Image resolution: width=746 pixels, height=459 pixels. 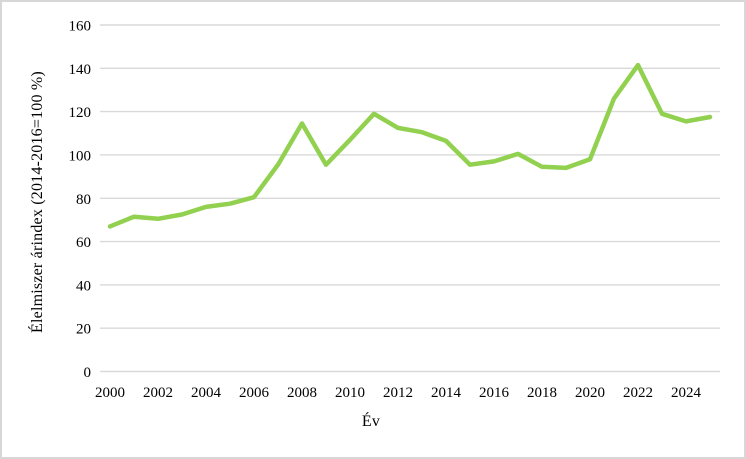 I want to click on y-axis-title: Élelmiszer árindex (2014-2016=100 %), so click(x=37, y=202).